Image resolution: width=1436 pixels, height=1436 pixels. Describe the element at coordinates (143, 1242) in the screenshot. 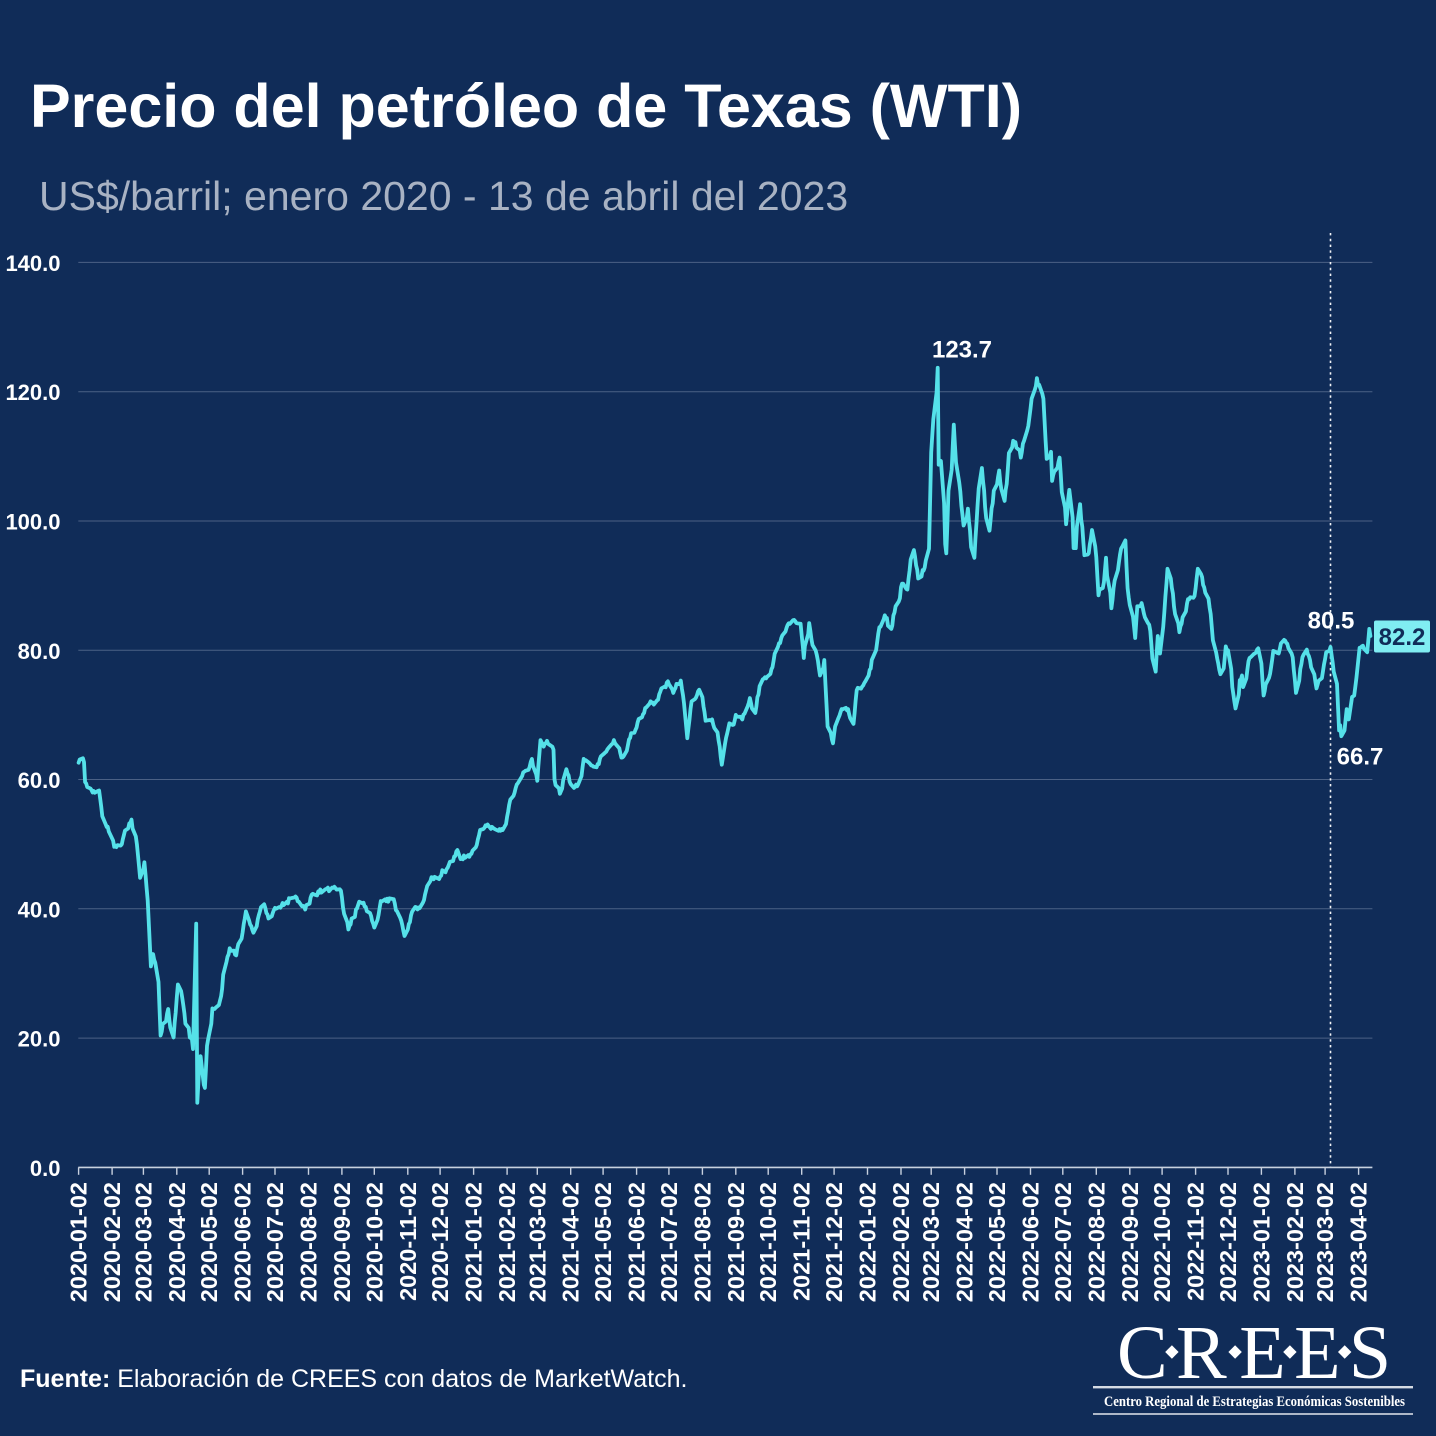

I see `svg-text: 2020-03-02` at that location.